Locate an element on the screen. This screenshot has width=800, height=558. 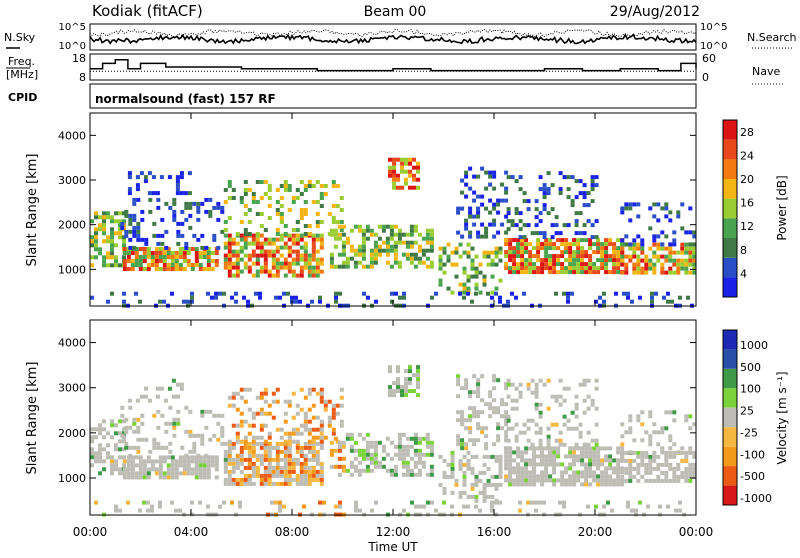
power-colorbar-tick: 28 is located at coordinates (747, 132).